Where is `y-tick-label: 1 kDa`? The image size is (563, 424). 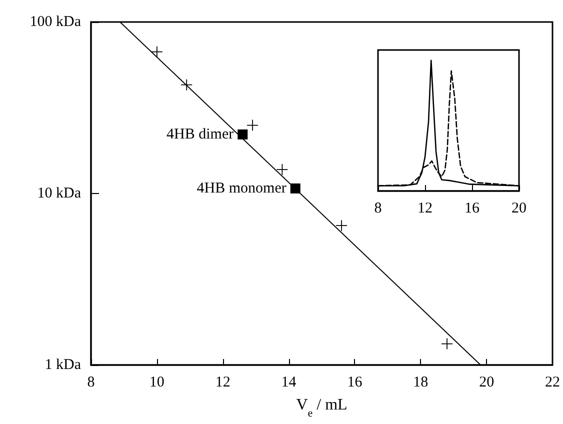
y-tick-label: 1 kDa is located at coordinates (63, 365).